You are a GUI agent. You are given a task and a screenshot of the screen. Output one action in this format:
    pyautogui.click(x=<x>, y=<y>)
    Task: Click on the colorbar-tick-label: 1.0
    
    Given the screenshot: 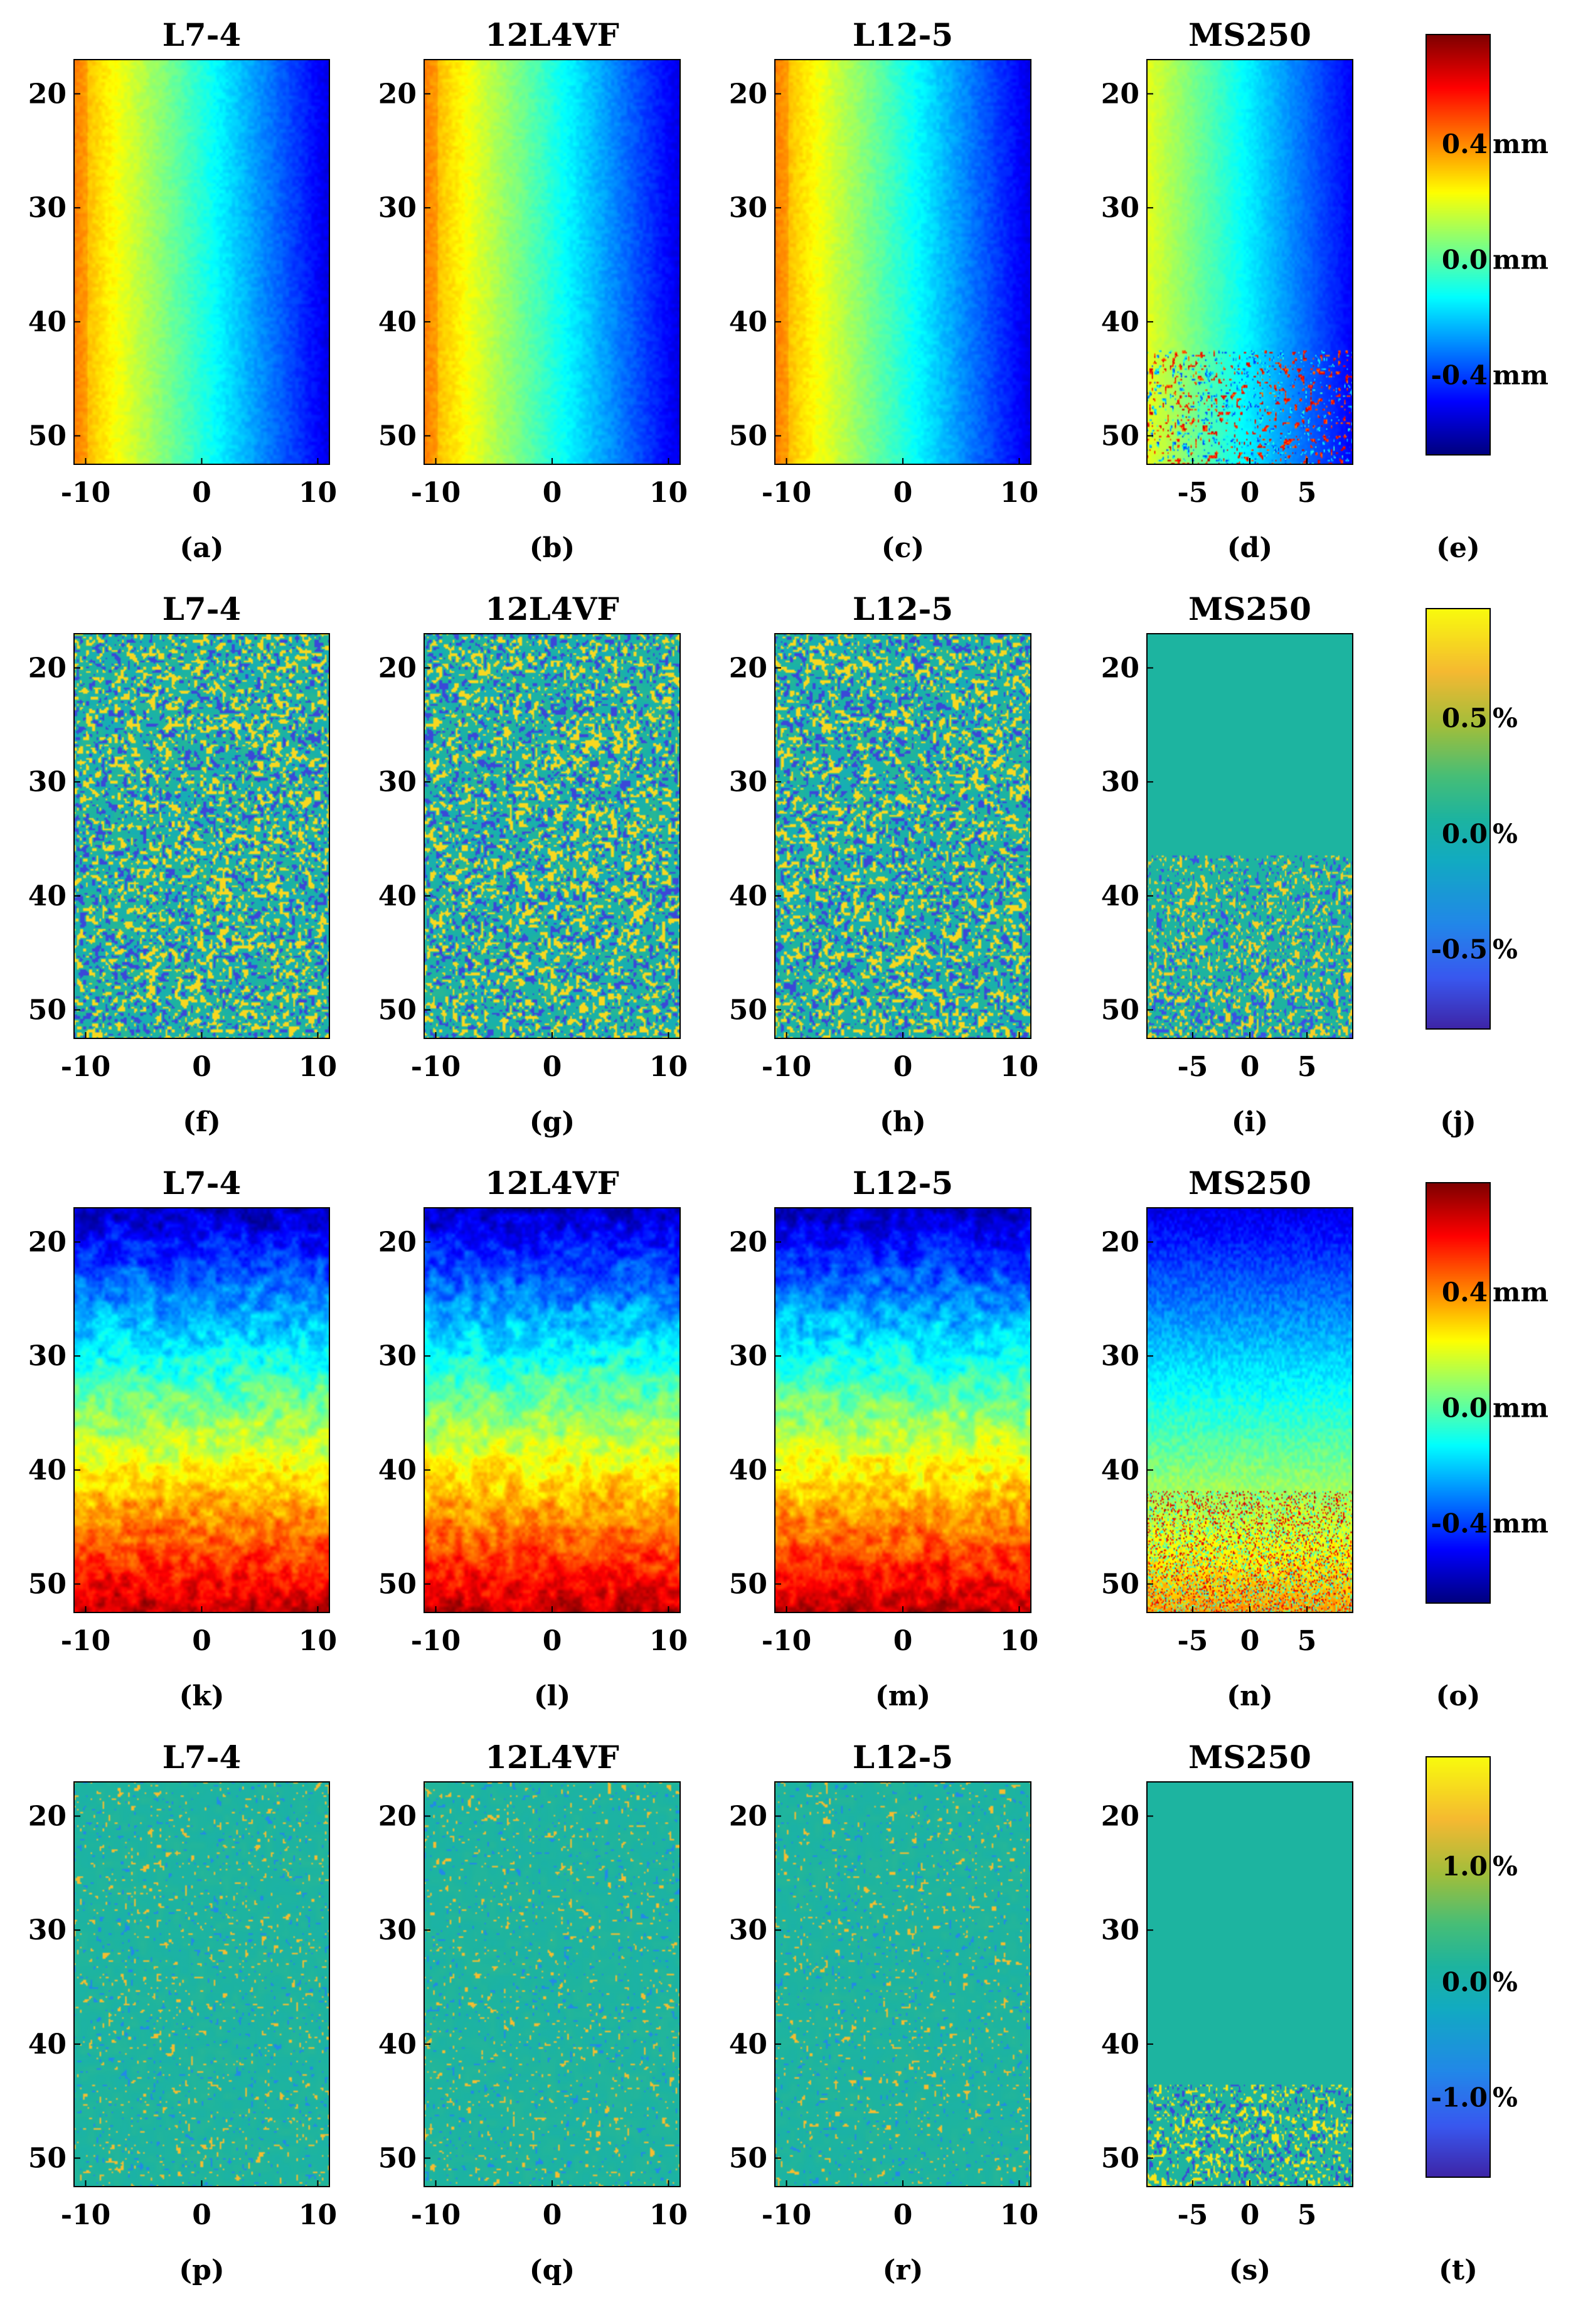 What is the action you would take?
    pyautogui.click(x=1465, y=1866)
    